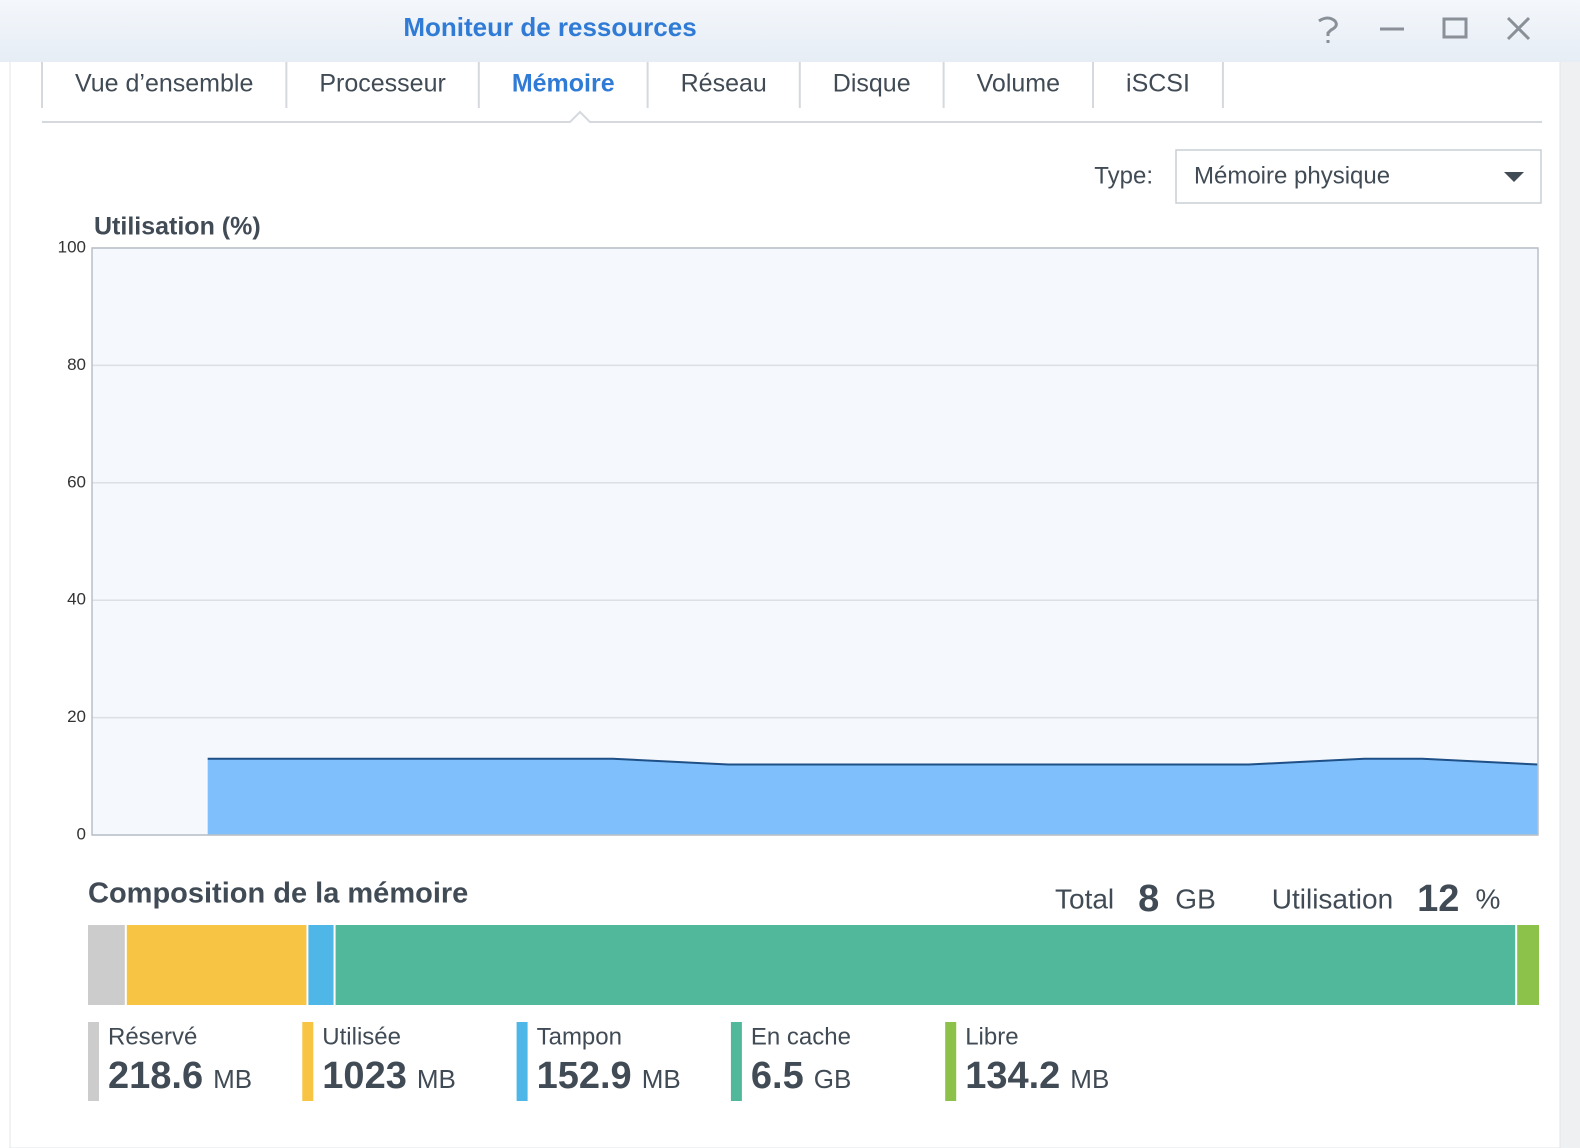 The image size is (1580, 1148). Describe the element at coordinates (177, 227) in the screenshot. I see `chart-title: Utilisation (%)` at that location.